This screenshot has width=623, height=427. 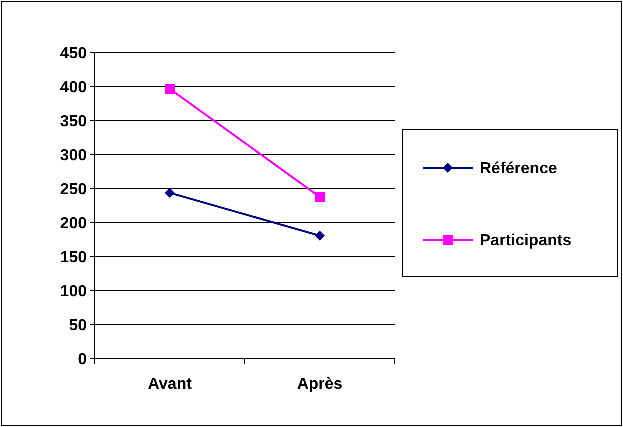 I want to click on legend-label: Participants, so click(x=526, y=241).